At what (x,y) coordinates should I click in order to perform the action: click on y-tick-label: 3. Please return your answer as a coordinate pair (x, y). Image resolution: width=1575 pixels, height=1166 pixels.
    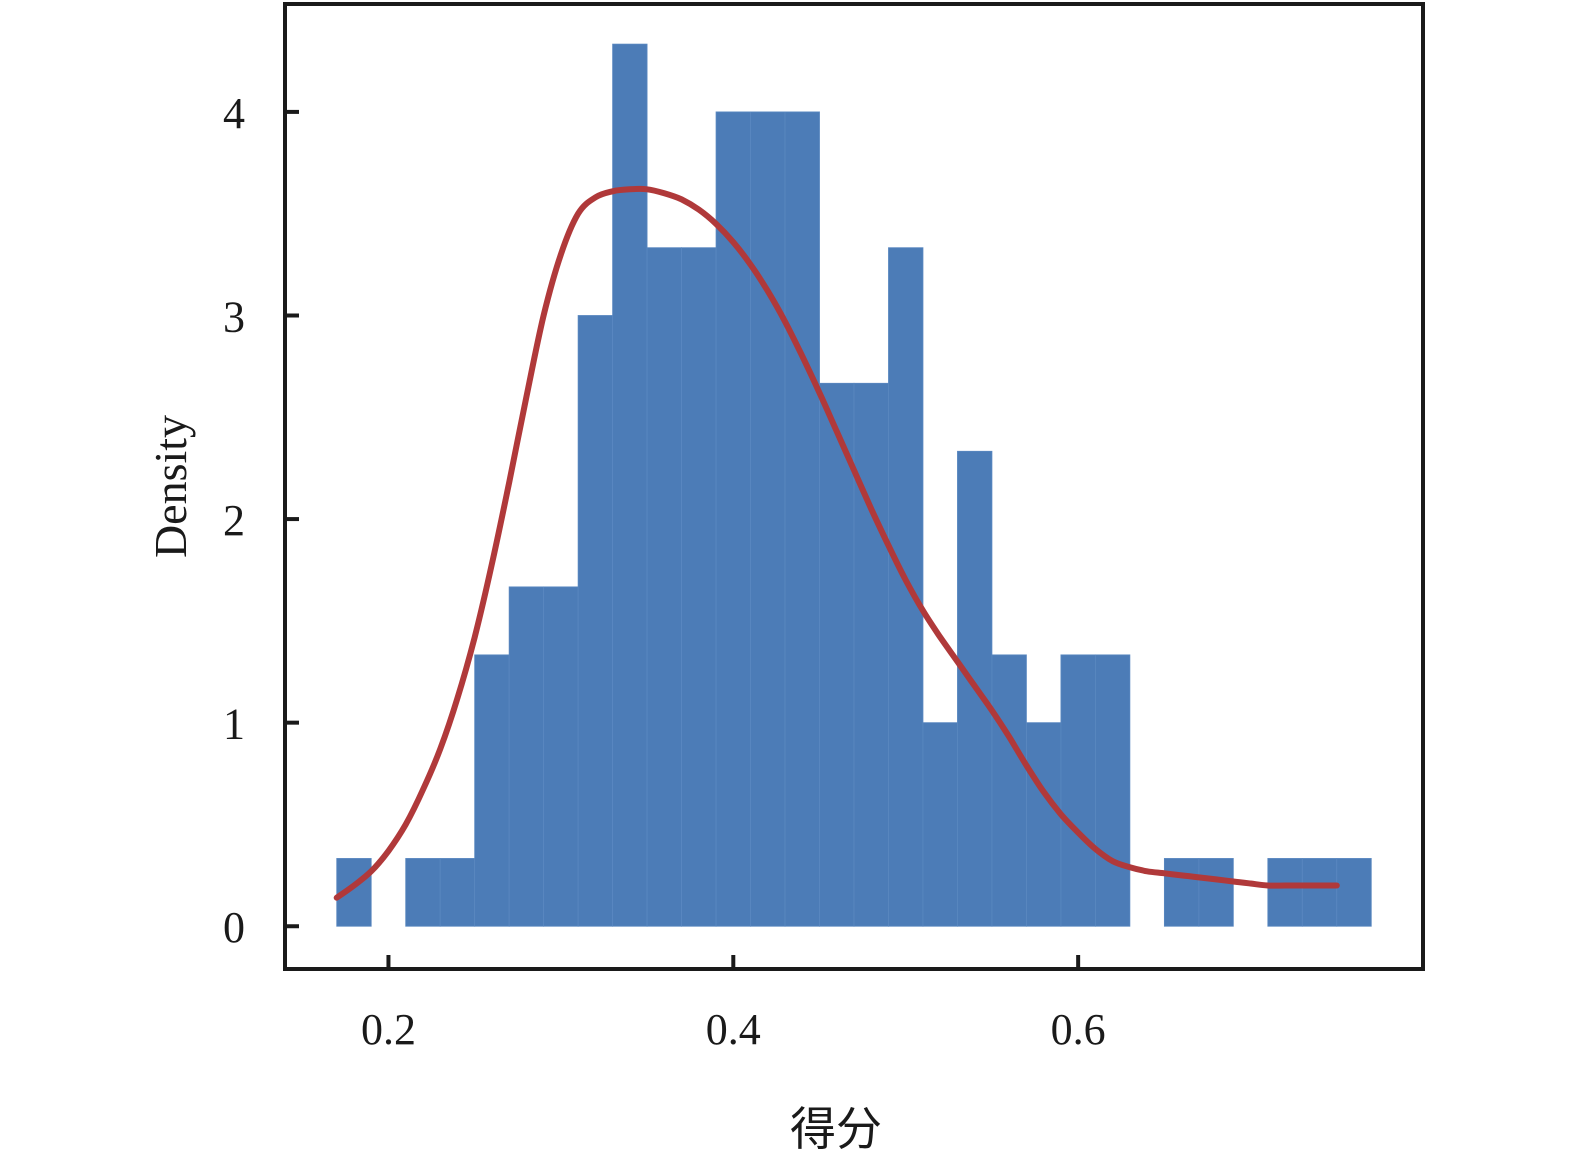
    Looking at the image, I should click on (234, 316).